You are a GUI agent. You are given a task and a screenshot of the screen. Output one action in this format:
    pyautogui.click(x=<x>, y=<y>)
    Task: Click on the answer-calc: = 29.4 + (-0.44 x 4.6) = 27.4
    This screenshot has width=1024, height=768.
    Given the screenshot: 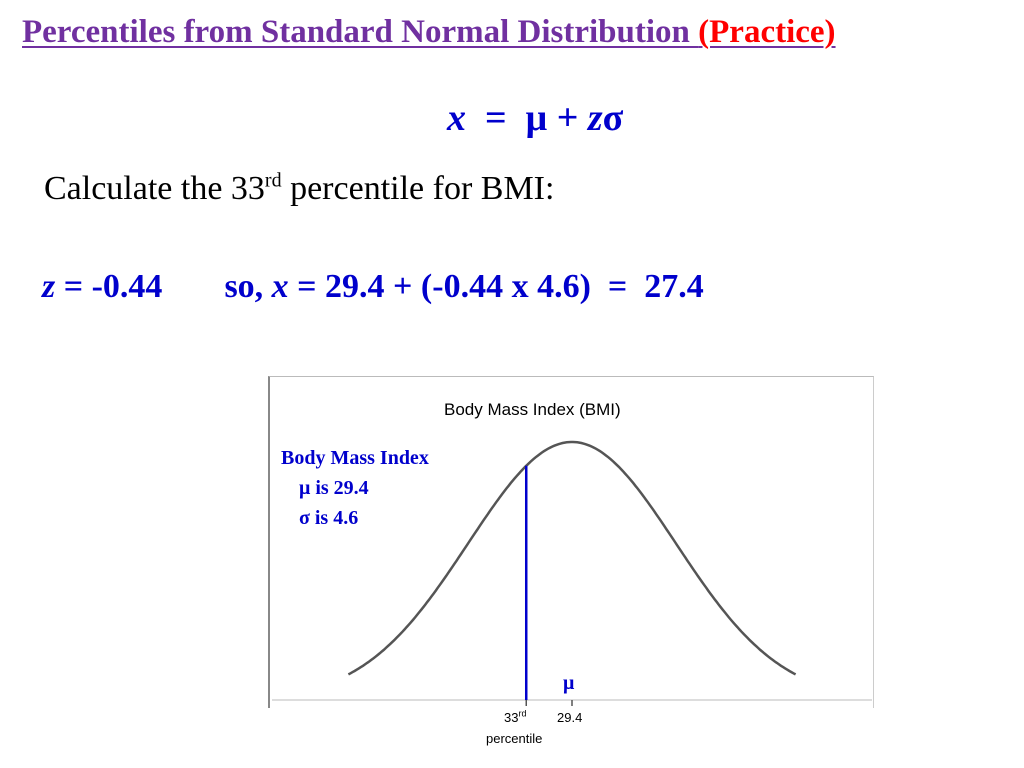 What is the action you would take?
    pyautogui.click(x=496, y=286)
    